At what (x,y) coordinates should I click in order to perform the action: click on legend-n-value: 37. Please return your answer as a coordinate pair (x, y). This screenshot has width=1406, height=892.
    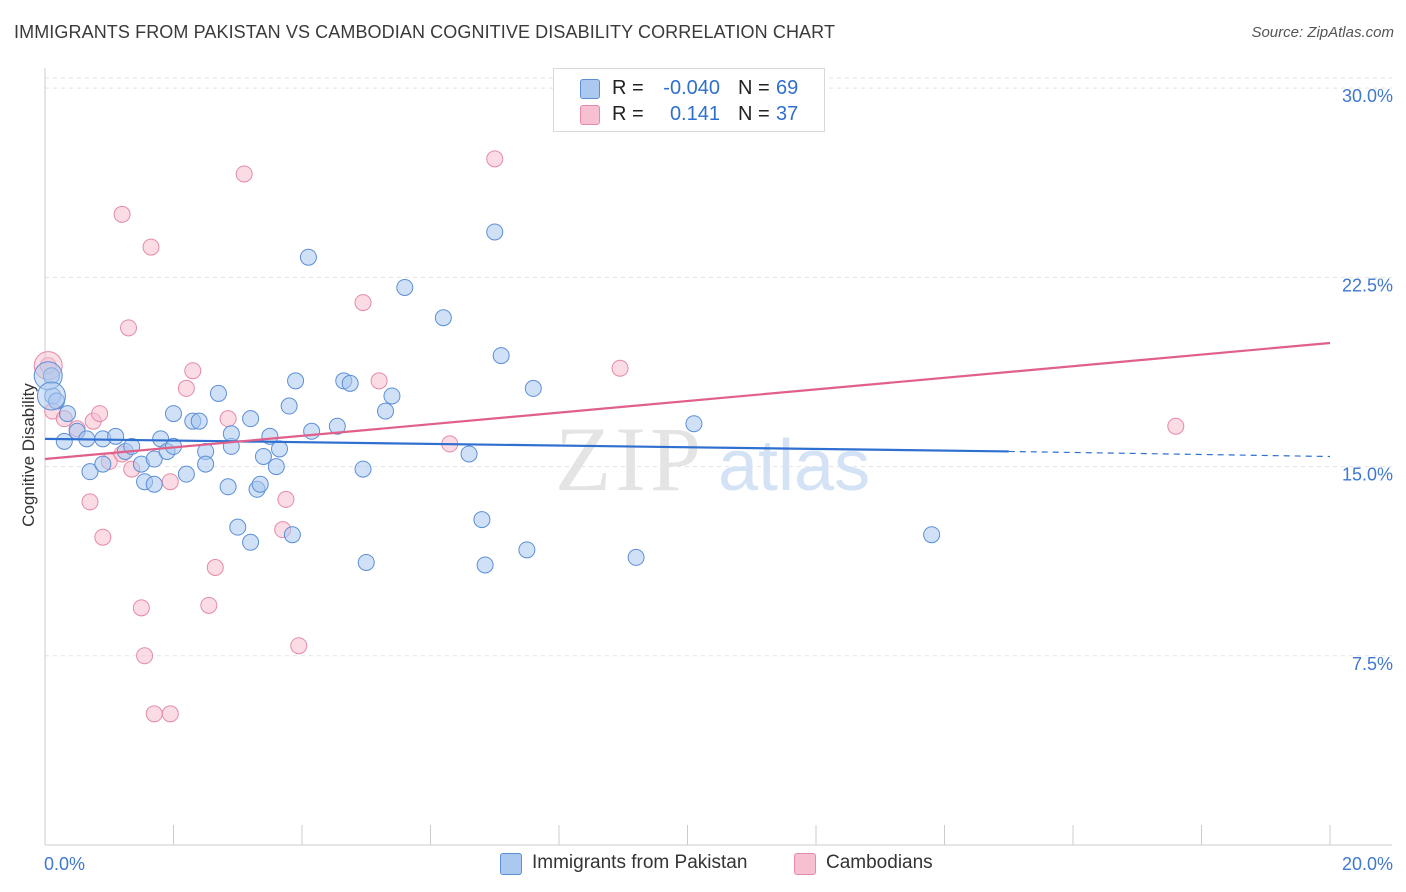
    Looking at the image, I should click on (787, 114).